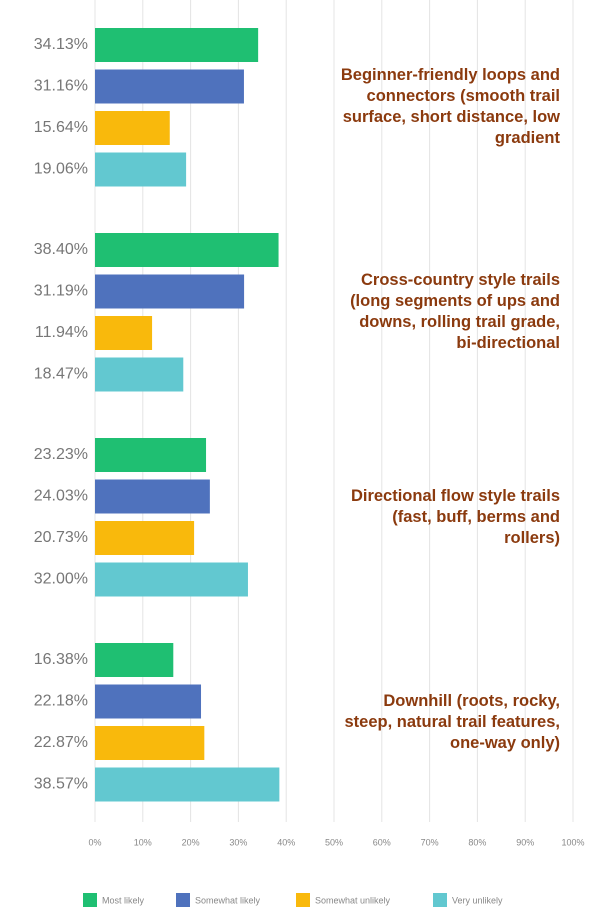 The height and width of the screenshot is (915, 589). What do you see at coordinates (191, 842) in the screenshot?
I see `x-tick-label: 20%` at bounding box center [191, 842].